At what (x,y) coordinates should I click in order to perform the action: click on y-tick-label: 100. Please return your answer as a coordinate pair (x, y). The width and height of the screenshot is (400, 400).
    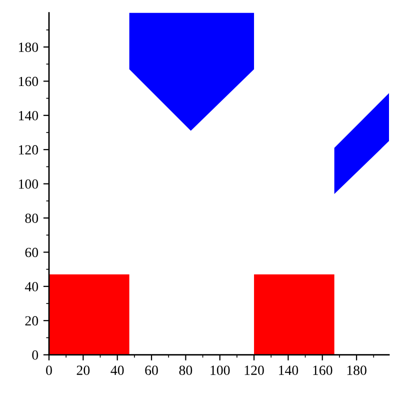
    Looking at the image, I should click on (28, 184).